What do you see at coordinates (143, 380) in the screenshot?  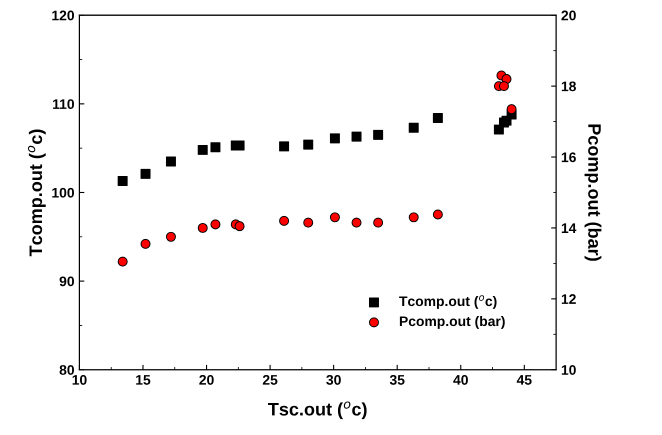 I see `x-tick-label: 15` at bounding box center [143, 380].